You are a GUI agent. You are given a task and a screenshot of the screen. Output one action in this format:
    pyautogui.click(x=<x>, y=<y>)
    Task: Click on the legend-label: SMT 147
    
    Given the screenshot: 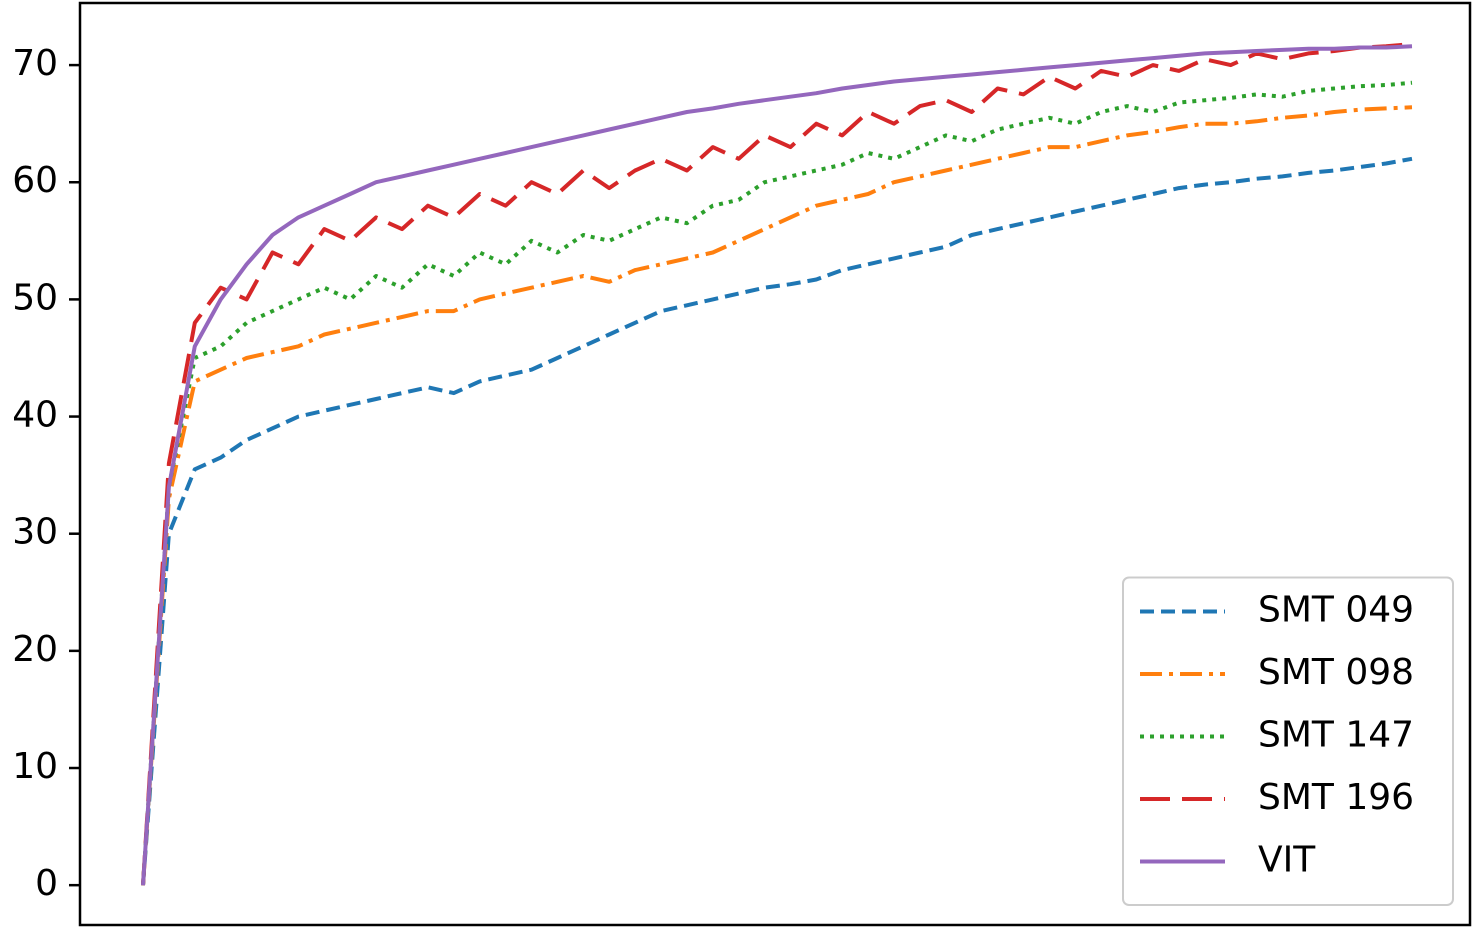 What is the action you would take?
    pyautogui.click(x=1336, y=735)
    